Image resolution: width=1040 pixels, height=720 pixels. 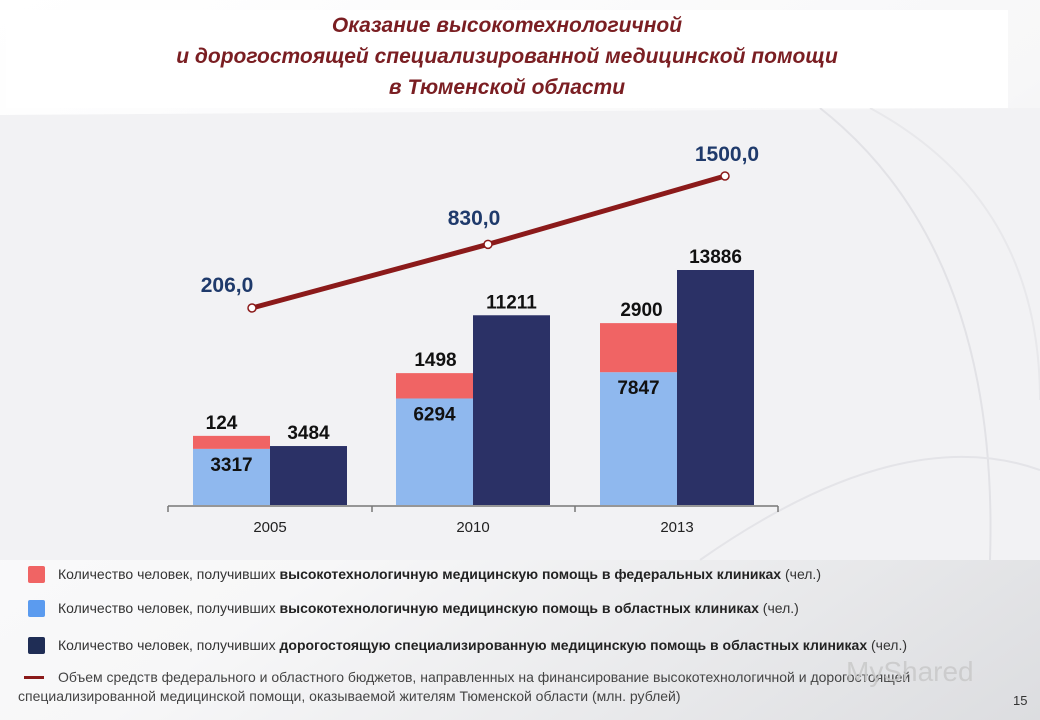 What do you see at coordinates (715, 387) in the screenshot?
I see `bar-costly-2013` at bounding box center [715, 387].